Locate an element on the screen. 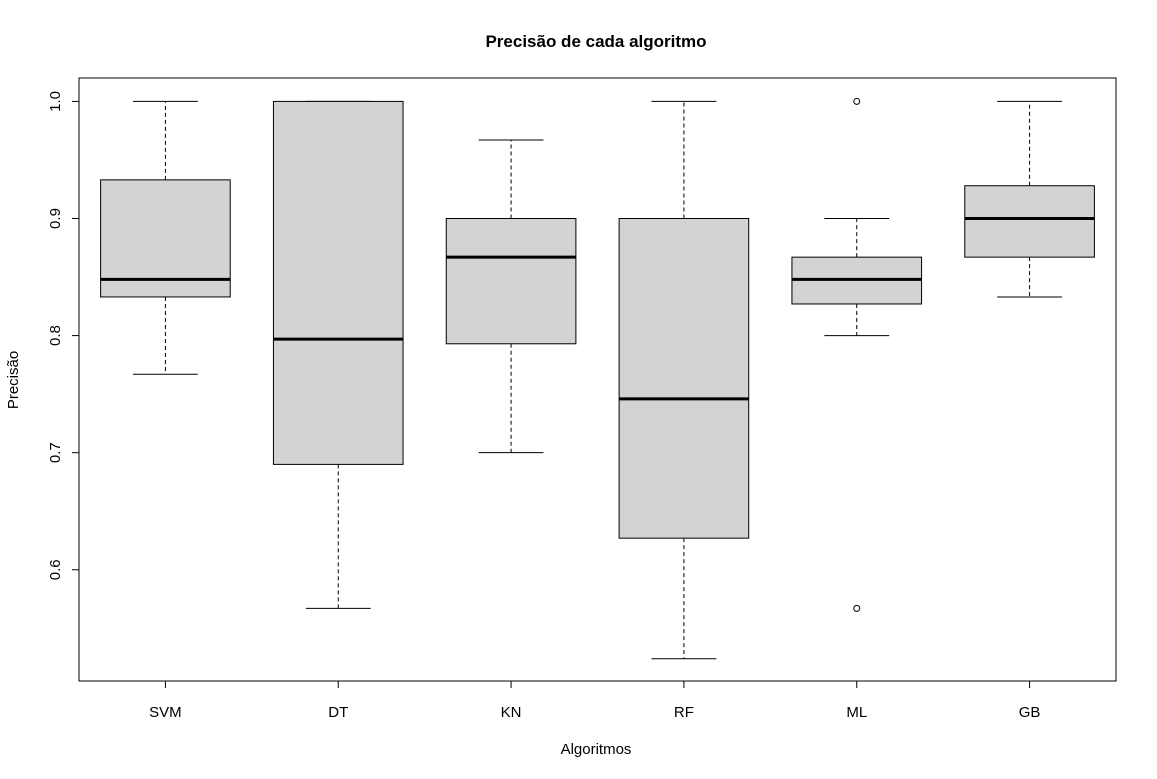 This screenshot has height=779, width=1157. box-dt is located at coordinates (338, 354).